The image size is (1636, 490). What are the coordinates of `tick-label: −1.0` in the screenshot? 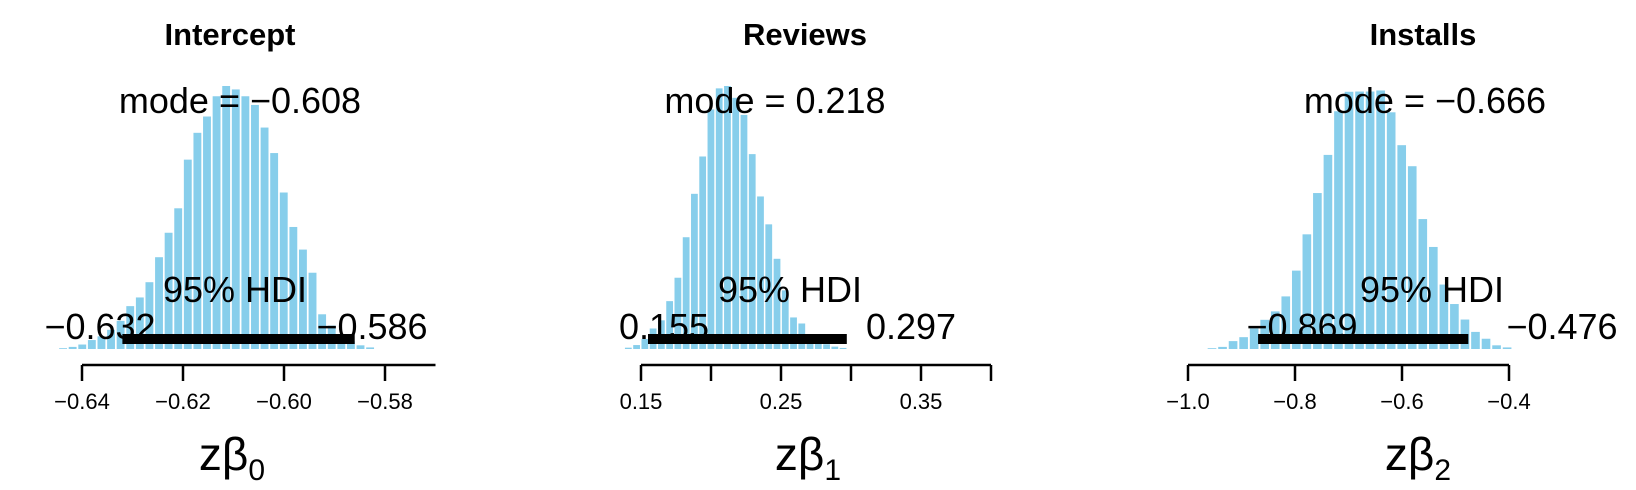 It's located at (1187, 401).